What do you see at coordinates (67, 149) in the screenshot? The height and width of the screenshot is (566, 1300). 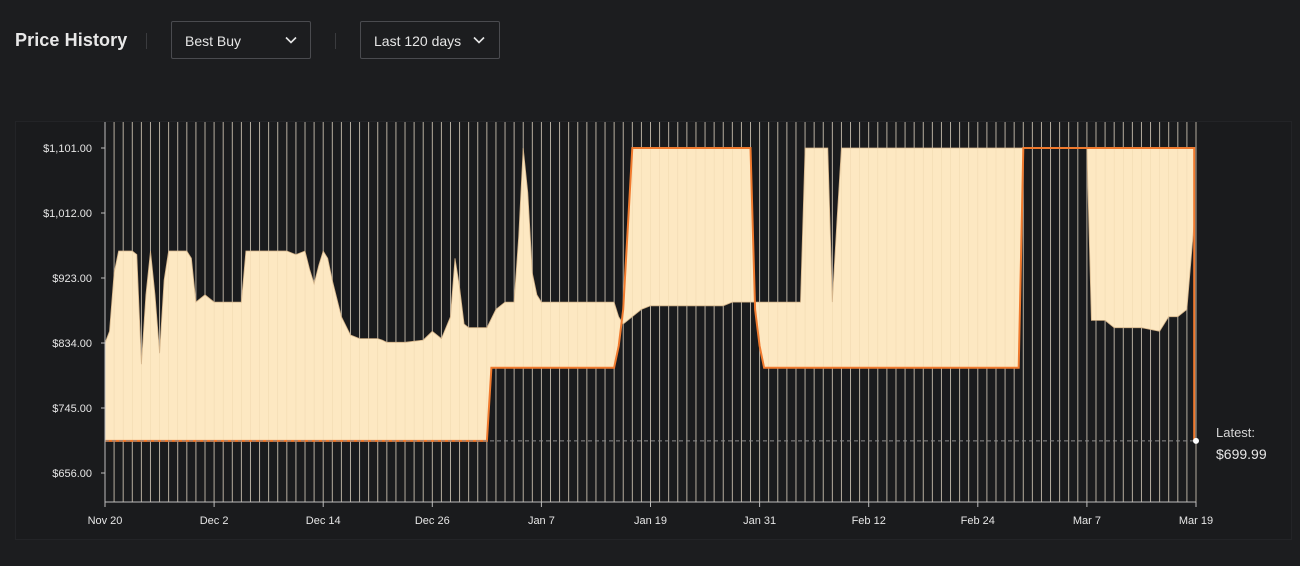 I see `y-tick-label: $1,101.00` at bounding box center [67, 149].